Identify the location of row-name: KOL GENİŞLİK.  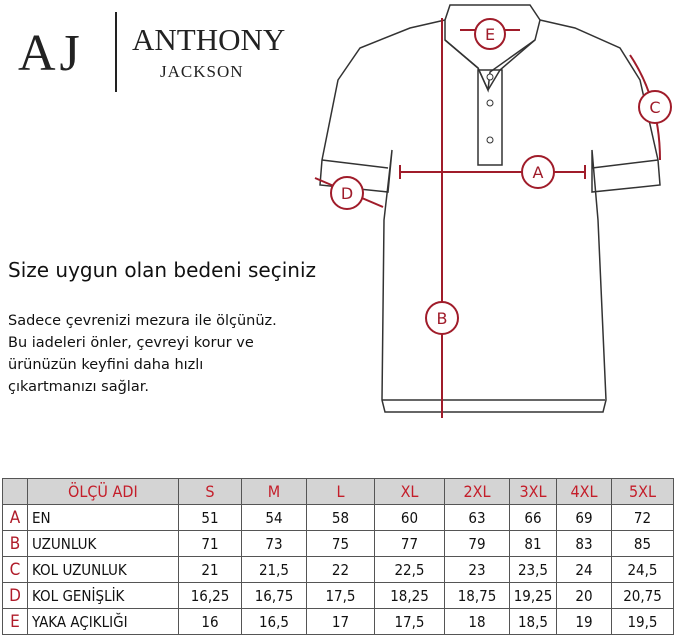
(103, 595).